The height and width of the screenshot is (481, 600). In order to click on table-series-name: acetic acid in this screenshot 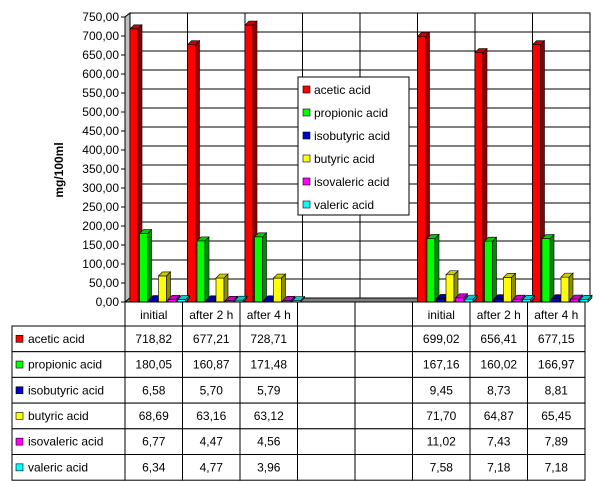, I will do `click(56, 339)`.